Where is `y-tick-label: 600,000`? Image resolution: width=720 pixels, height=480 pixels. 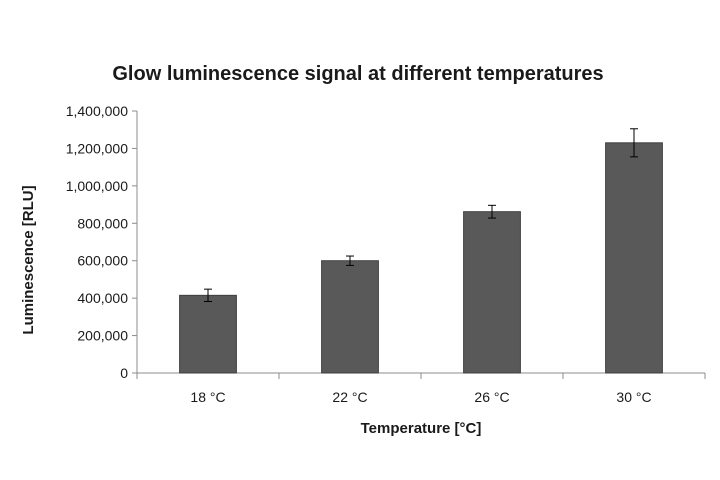 y-tick-label: 600,000 is located at coordinates (102, 261).